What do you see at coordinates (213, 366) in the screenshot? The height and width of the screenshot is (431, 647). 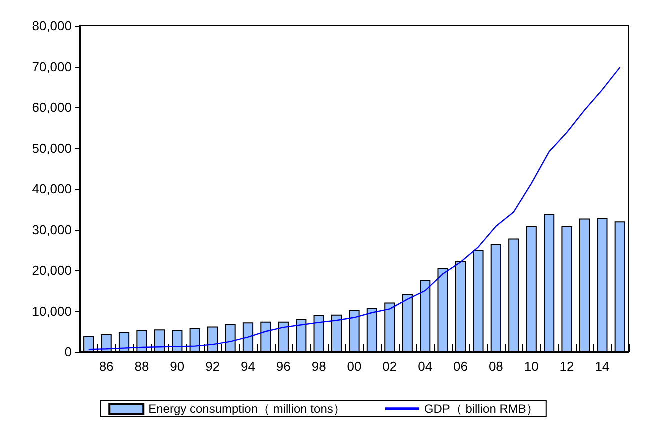 I see `x-tick-label: 92` at bounding box center [213, 366].